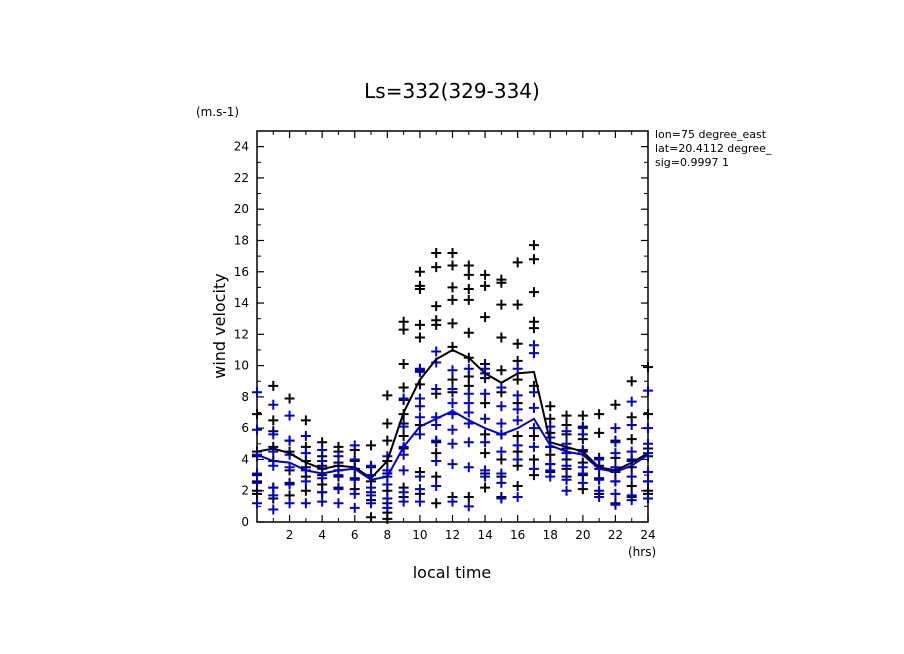 The width and height of the screenshot is (904, 654). Describe the element at coordinates (642, 552) in the screenshot. I see `x-unit-label: (hrs)` at that location.